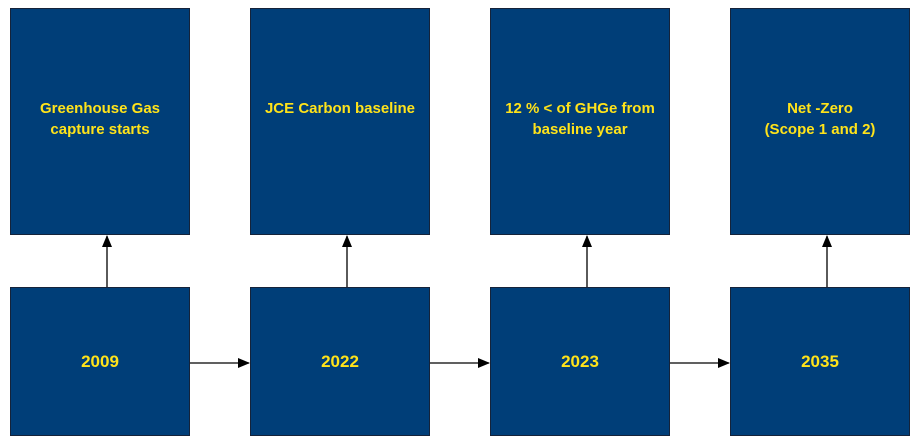 The height and width of the screenshot is (436, 910). I want to click on milestone-box-2022: JCE Carbon baseline, so click(340, 121).